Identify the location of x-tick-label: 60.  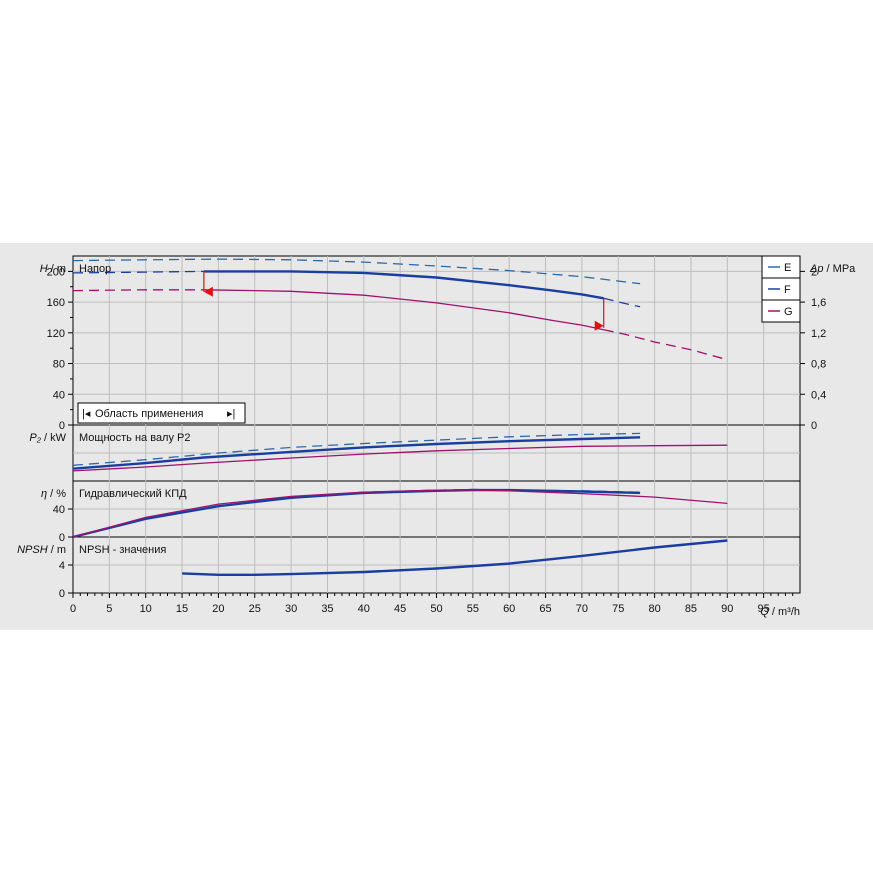
(509, 609).